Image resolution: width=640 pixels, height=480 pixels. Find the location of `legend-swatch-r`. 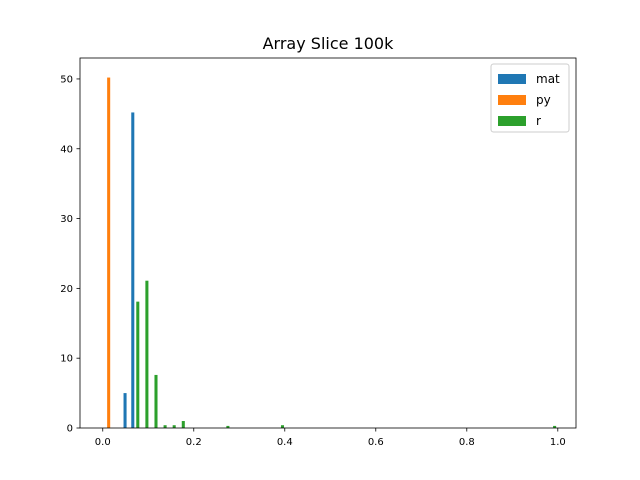

legend-swatch-r is located at coordinates (512, 121).